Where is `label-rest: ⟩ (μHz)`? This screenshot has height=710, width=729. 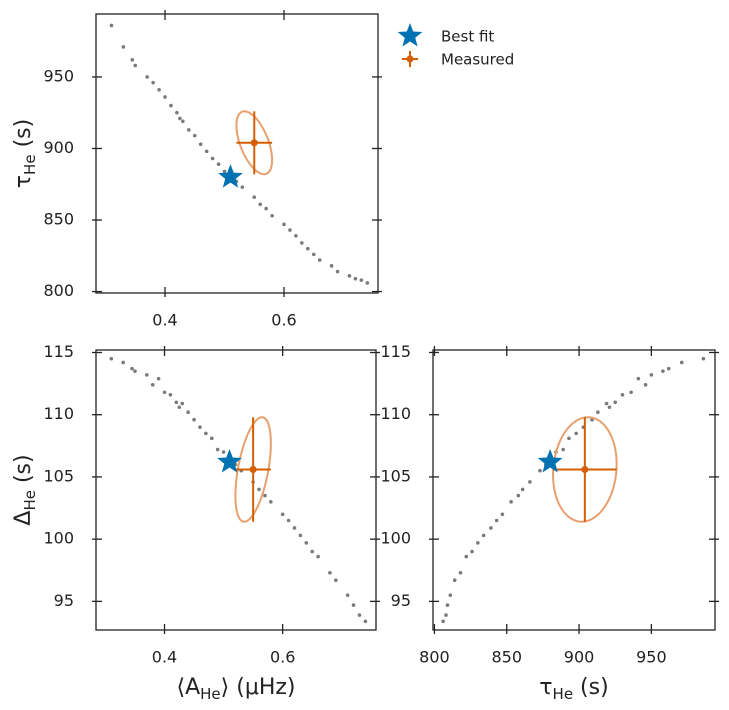
label-rest: ⟩ (μHz) is located at coordinates (258, 687).